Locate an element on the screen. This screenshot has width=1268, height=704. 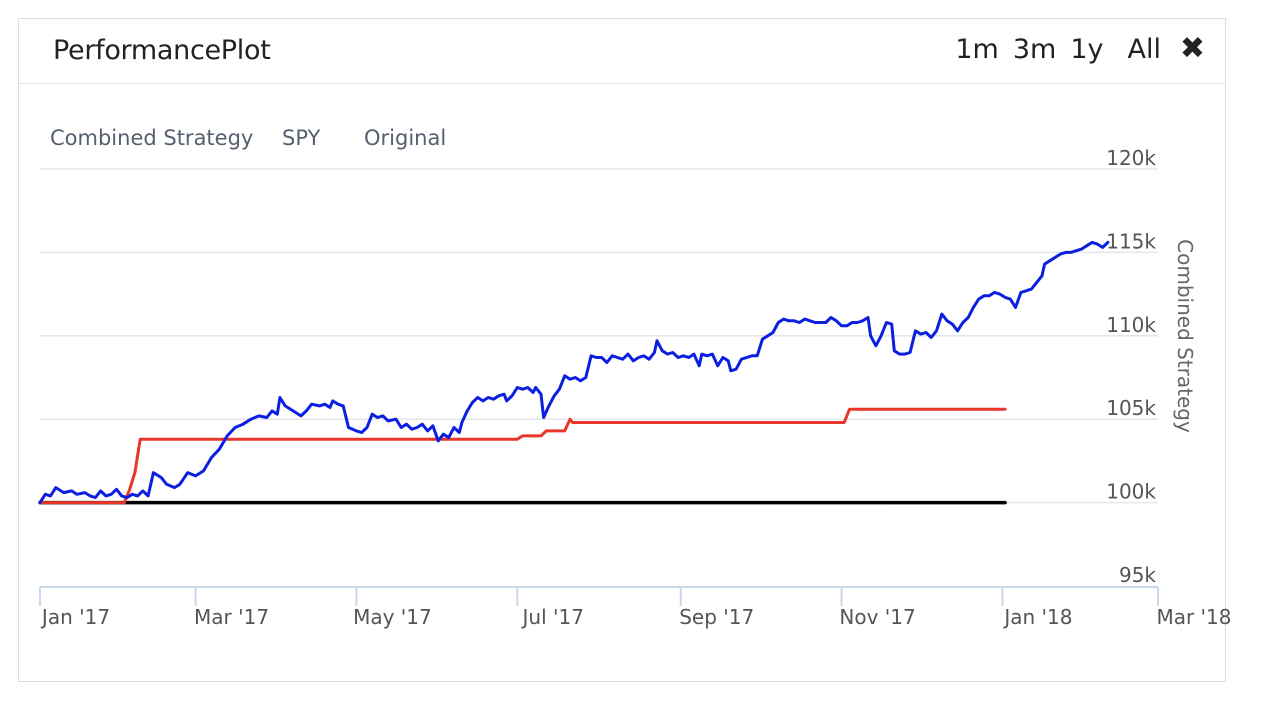
close-icon: ✖ is located at coordinates (1192, 48).